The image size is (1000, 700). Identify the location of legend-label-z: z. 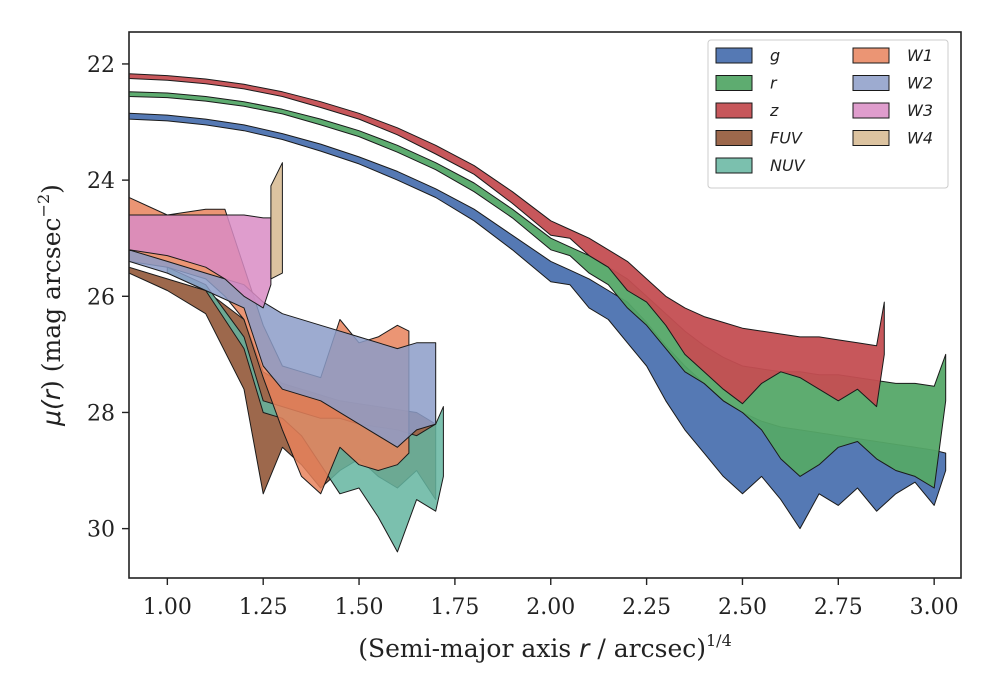
(774, 110).